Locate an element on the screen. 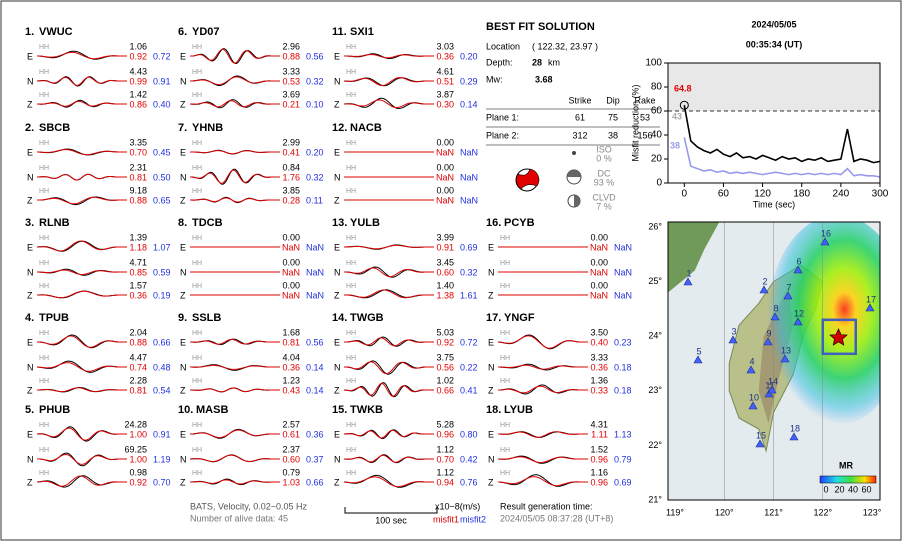 This screenshot has height=546, width=902. misfit2: 0.42 is located at coordinates (469, 459).